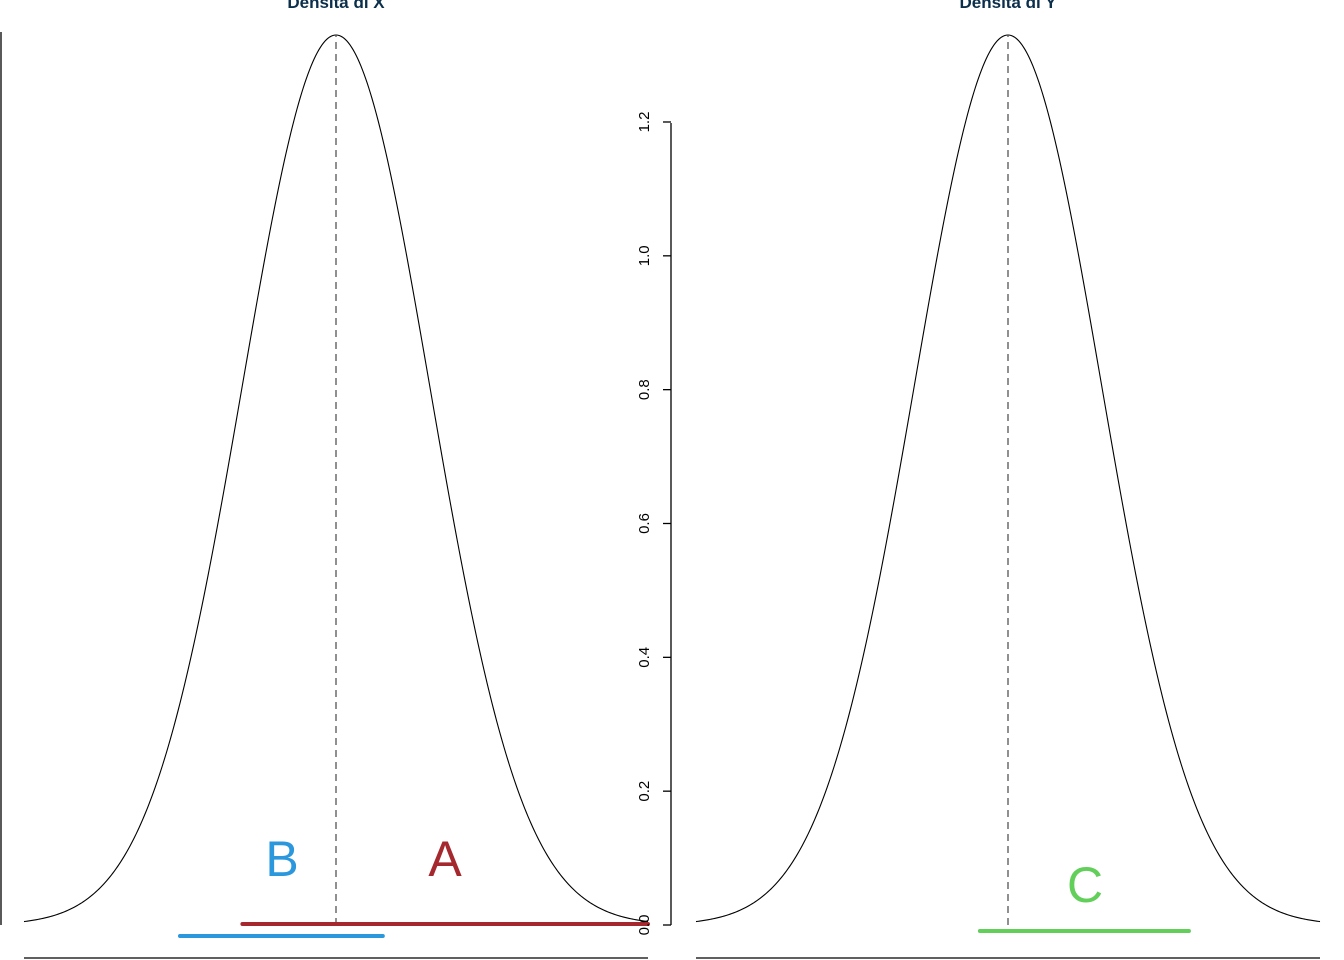  Describe the element at coordinates (644, 255) in the screenshot. I see `y-tick-label: 1.0` at that location.